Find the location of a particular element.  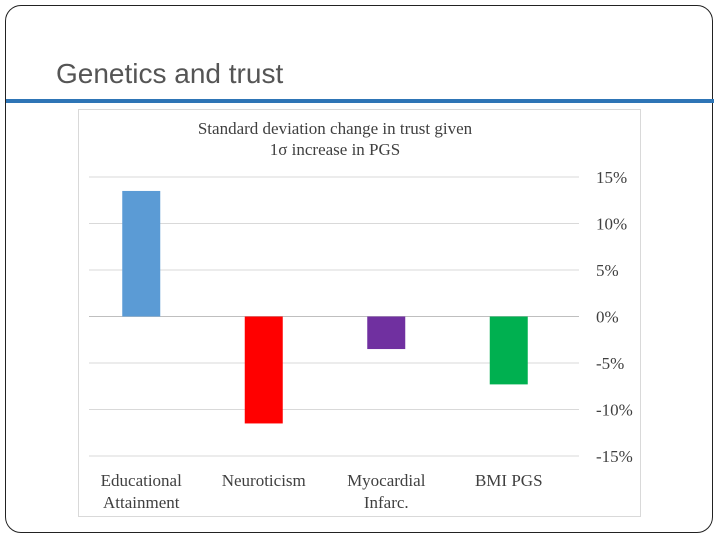

x-category-label: Educational is located at coordinates (141, 480).